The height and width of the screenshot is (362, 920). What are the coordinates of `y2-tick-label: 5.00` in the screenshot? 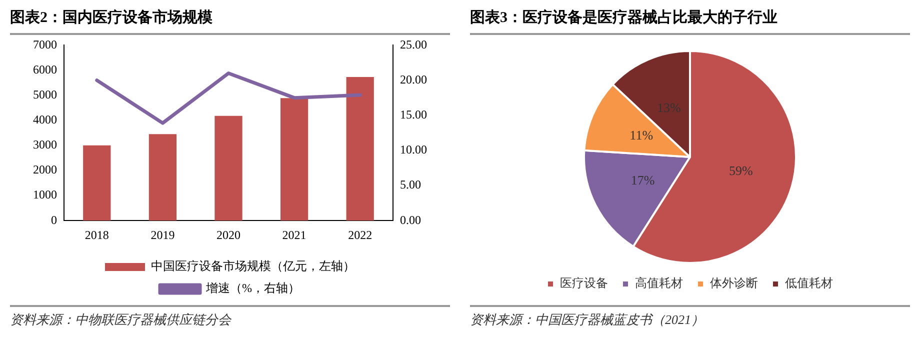 It's located at (410, 185).